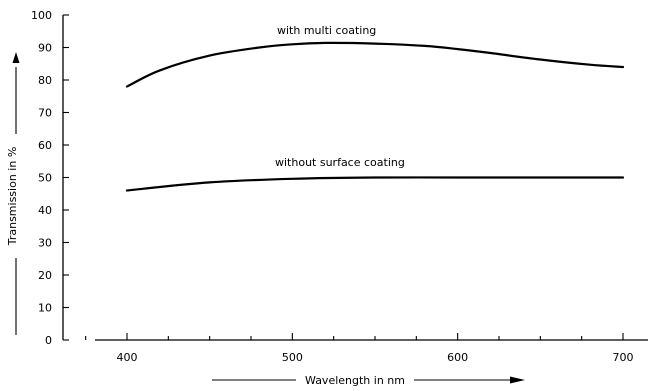  What do you see at coordinates (457, 357) in the screenshot?
I see `x-tick-label: 600` at bounding box center [457, 357].